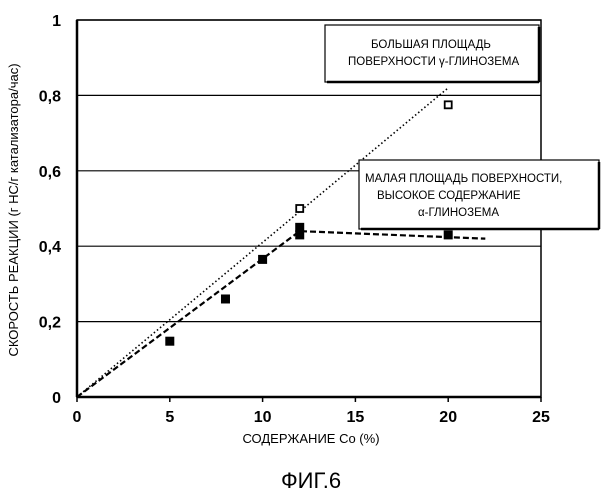 The height and width of the screenshot is (499, 612). What do you see at coordinates (50, 247) in the screenshot?
I see `y-tick-label: 0,4` at bounding box center [50, 247].